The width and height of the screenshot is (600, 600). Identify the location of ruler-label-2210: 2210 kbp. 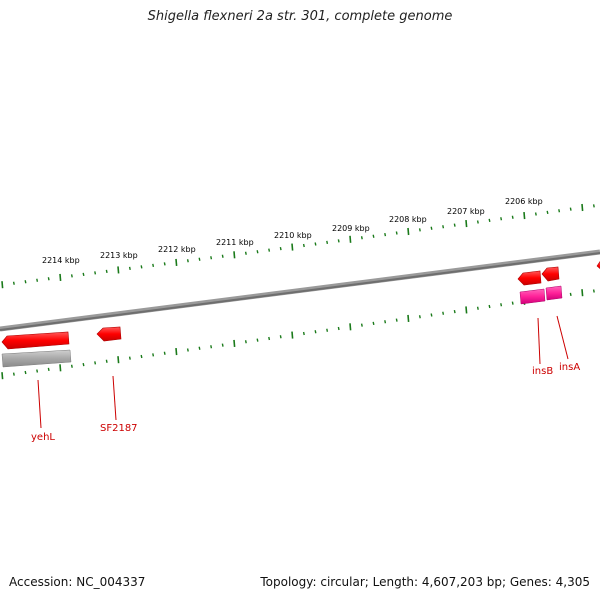
(293, 235).